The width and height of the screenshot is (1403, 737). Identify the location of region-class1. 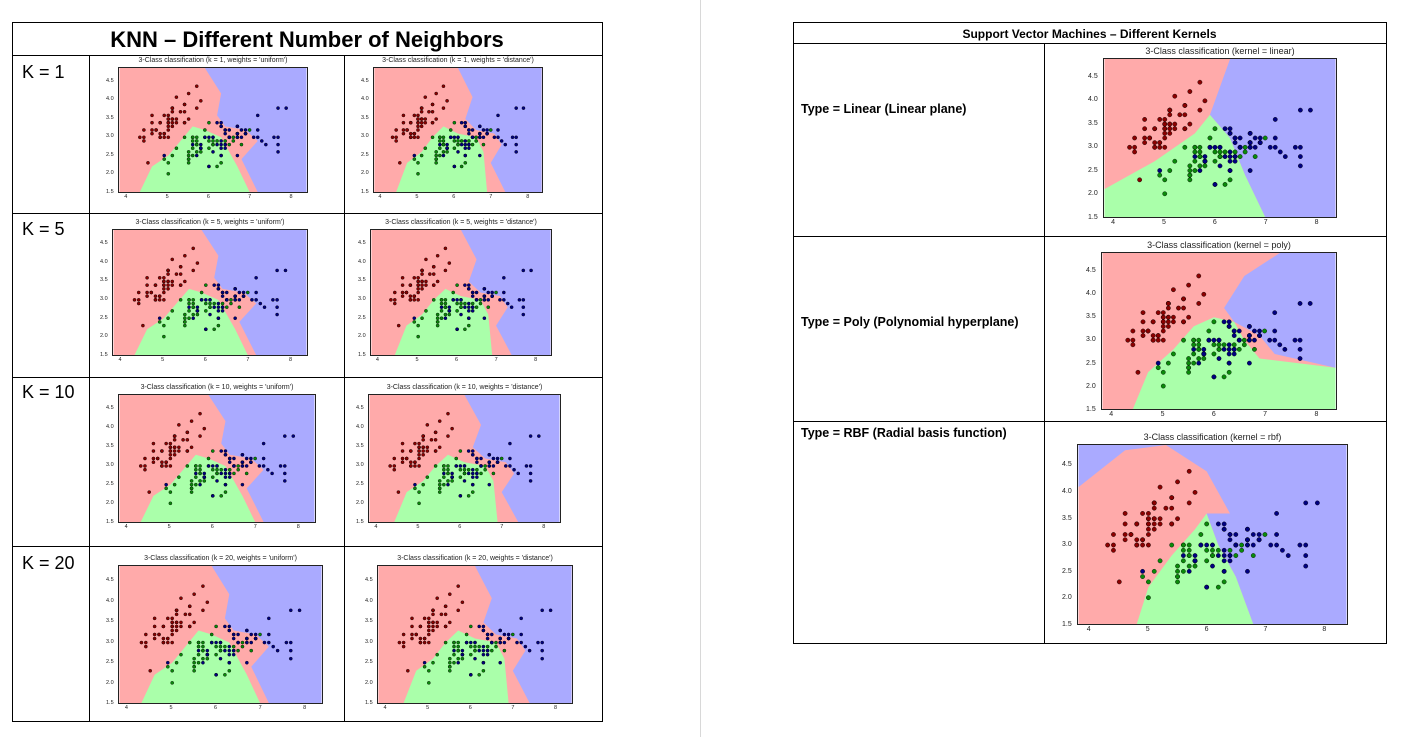
(1185, 165).